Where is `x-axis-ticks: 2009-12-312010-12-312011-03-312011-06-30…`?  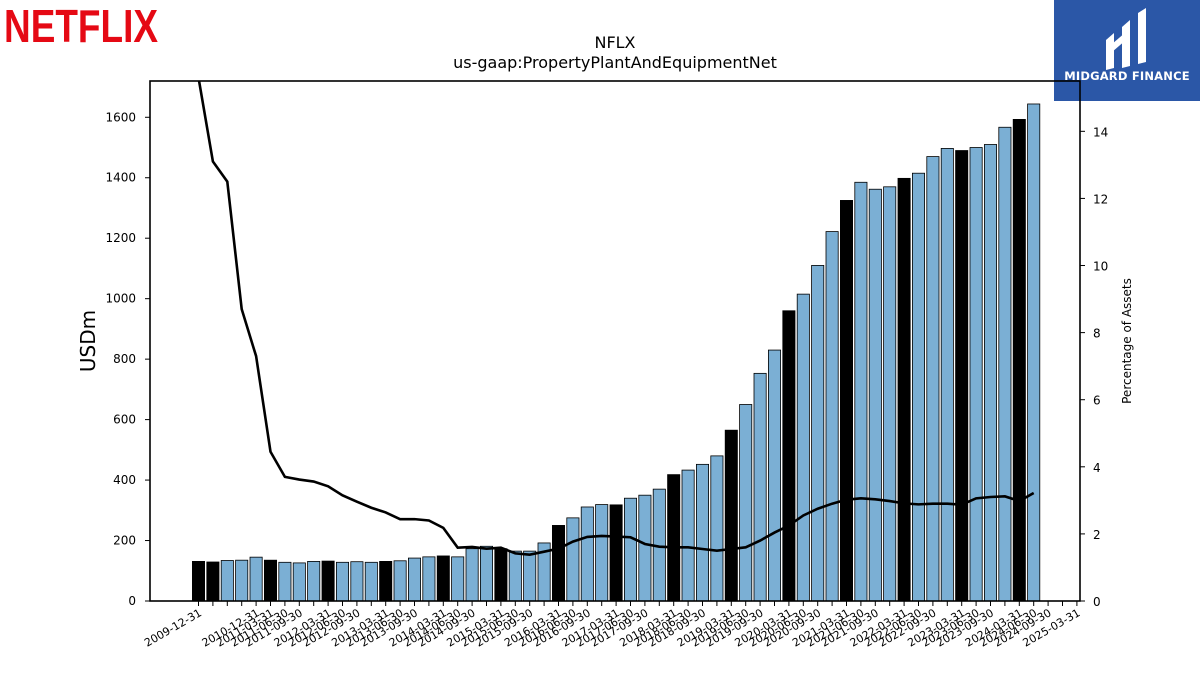 x-axis-ticks: 2009-12-312010-12-312011-03-312011-06-30… is located at coordinates (612, 625).